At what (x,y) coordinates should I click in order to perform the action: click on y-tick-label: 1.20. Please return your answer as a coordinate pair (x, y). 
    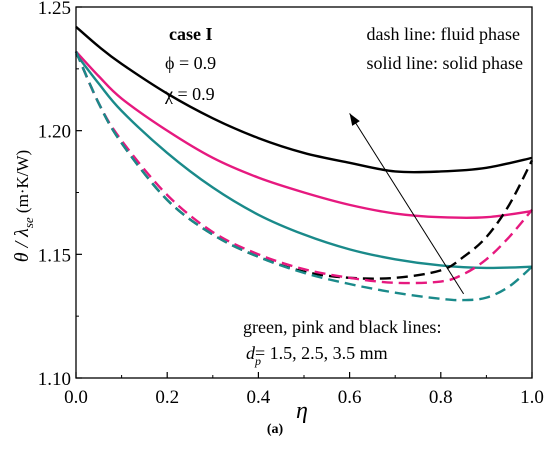
    Looking at the image, I should click on (54, 132).